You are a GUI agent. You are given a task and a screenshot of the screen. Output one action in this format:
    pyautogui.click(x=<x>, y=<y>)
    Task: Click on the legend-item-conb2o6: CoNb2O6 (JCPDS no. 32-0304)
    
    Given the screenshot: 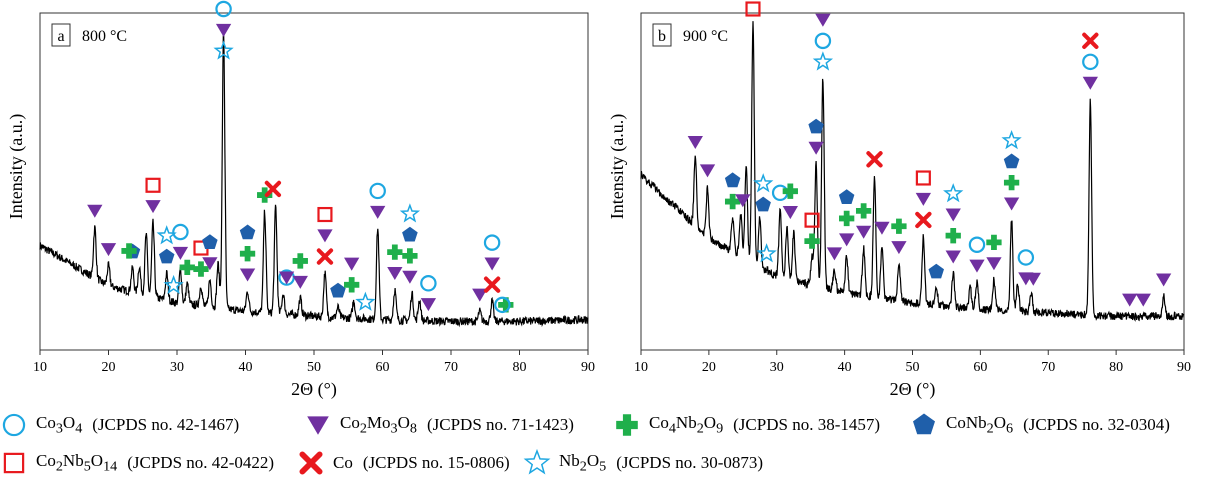 What is the action you would take?
    pyautogui.click(x=1040, y=425)
    